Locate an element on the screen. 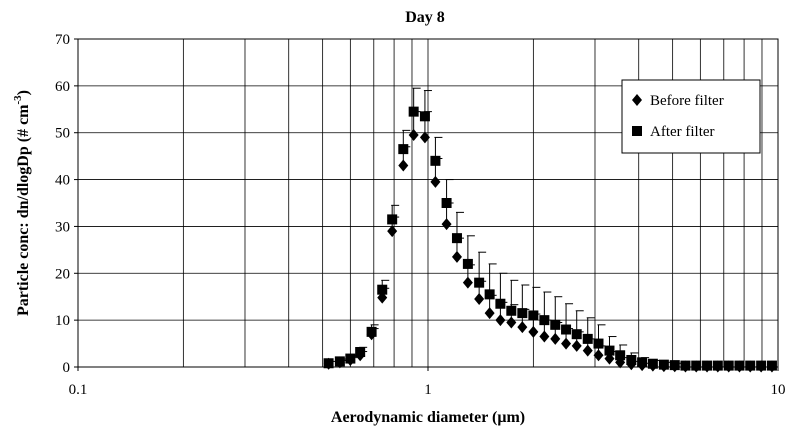  y-tick-label: 20 is located at coordinates (62, 274).